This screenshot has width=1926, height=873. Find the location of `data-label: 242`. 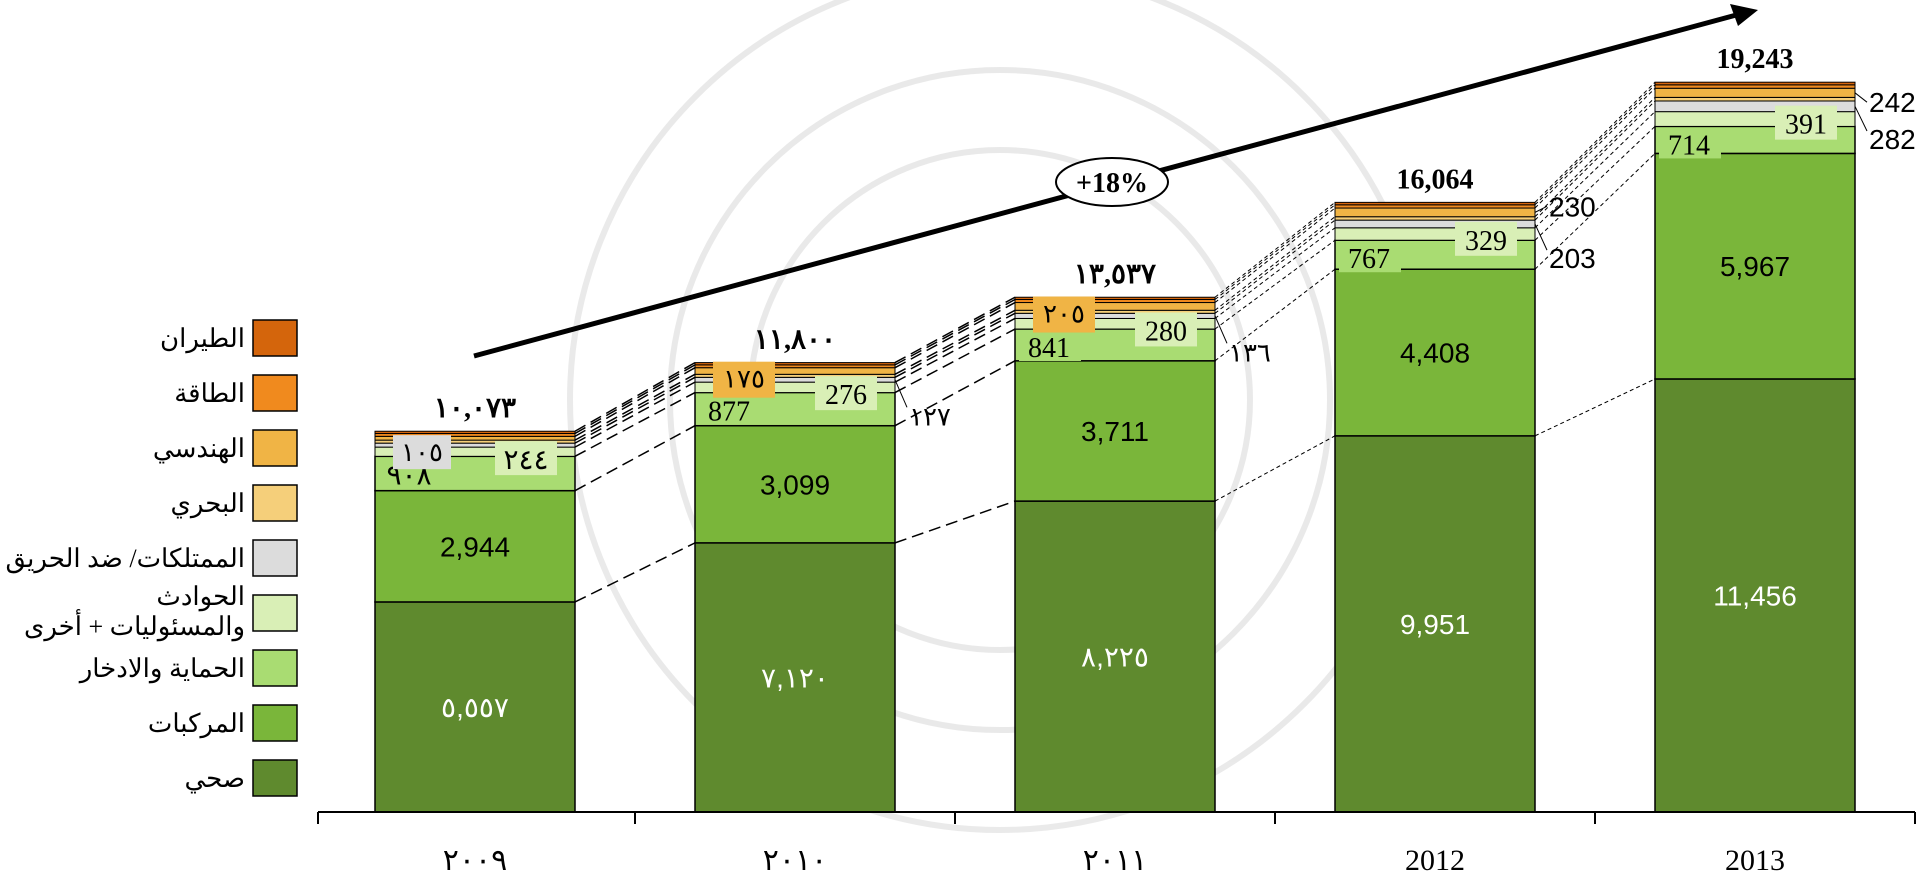

data-label: 242 is located at coordinates (1892, 102).